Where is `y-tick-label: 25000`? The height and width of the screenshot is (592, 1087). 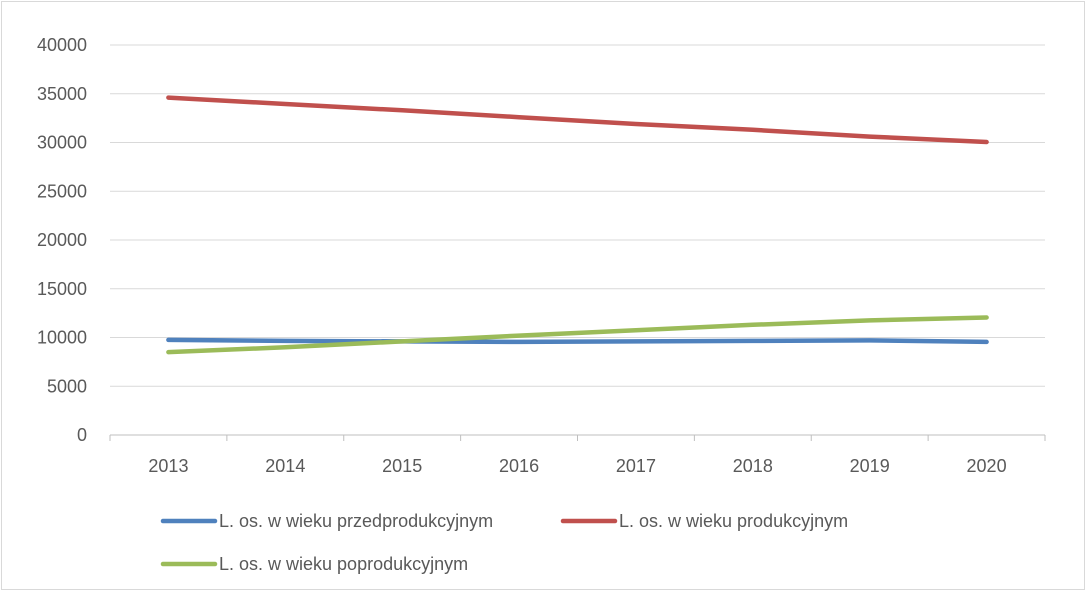
y-tick-label: 25000 is located at coordinates (62, 191).